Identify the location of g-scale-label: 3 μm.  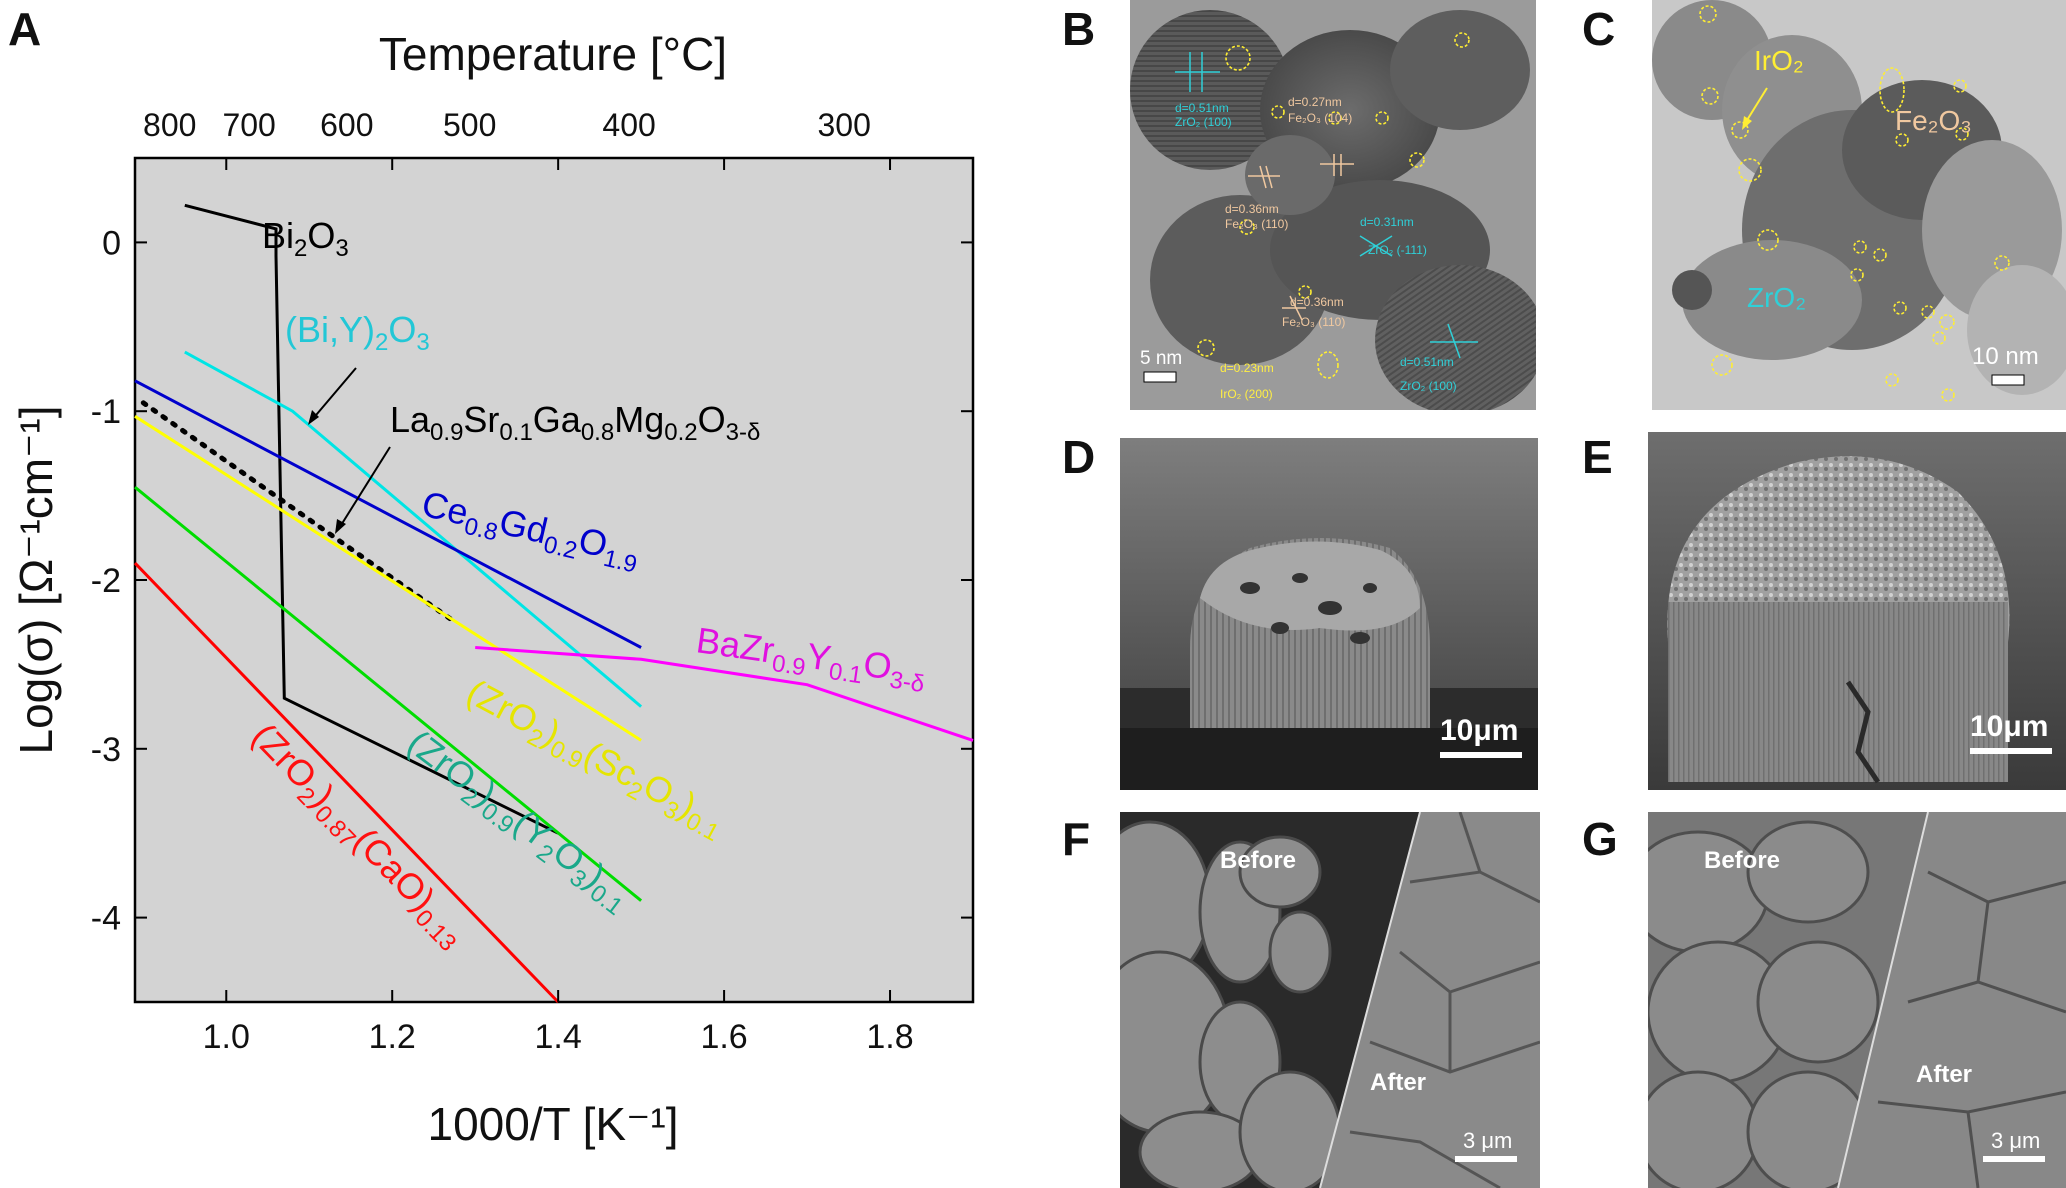
(2015, 1140).